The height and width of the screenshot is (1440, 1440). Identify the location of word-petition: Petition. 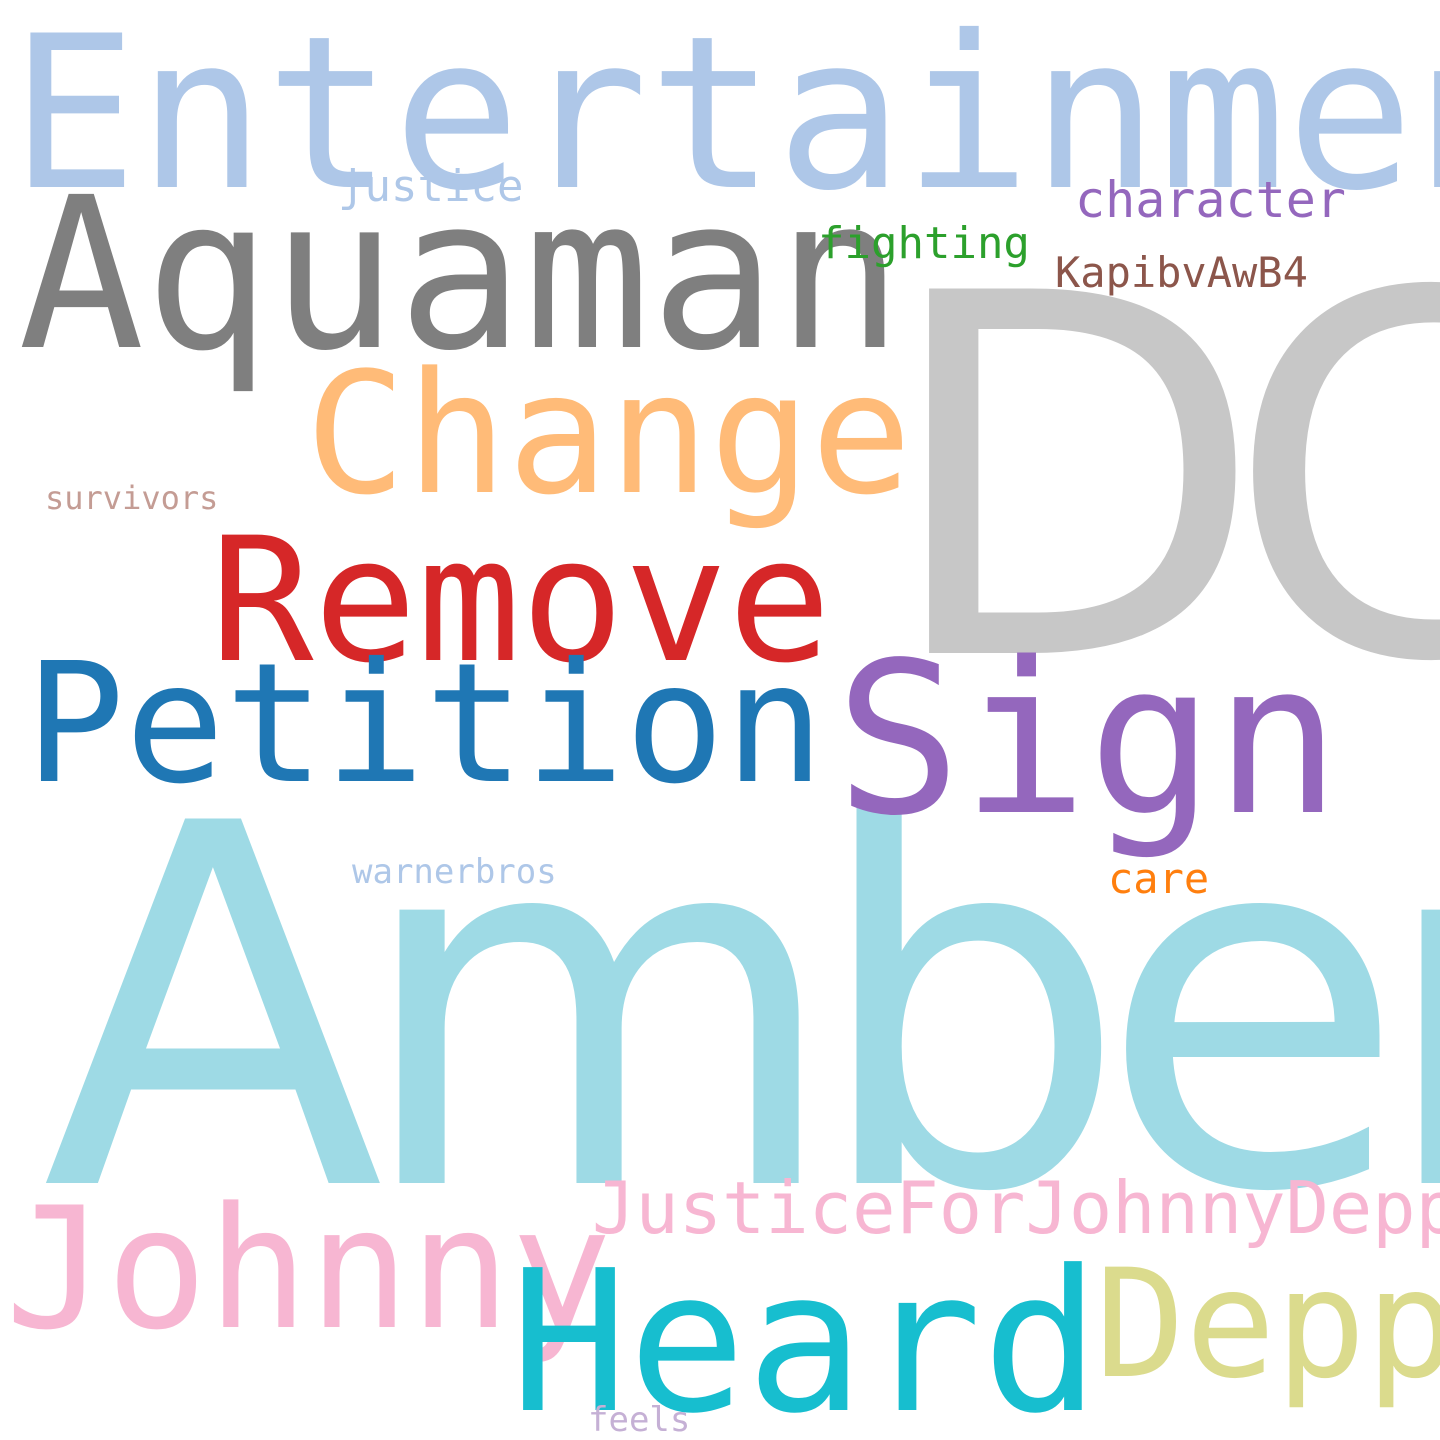
(425, 724).